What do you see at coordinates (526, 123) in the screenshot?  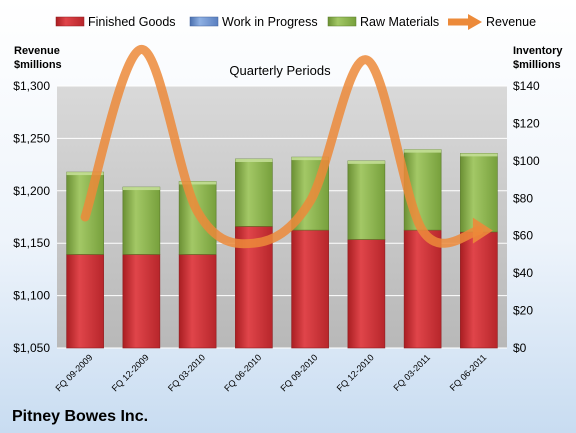 I see `right-tick-label: $120` at bounding box center [526, 123].